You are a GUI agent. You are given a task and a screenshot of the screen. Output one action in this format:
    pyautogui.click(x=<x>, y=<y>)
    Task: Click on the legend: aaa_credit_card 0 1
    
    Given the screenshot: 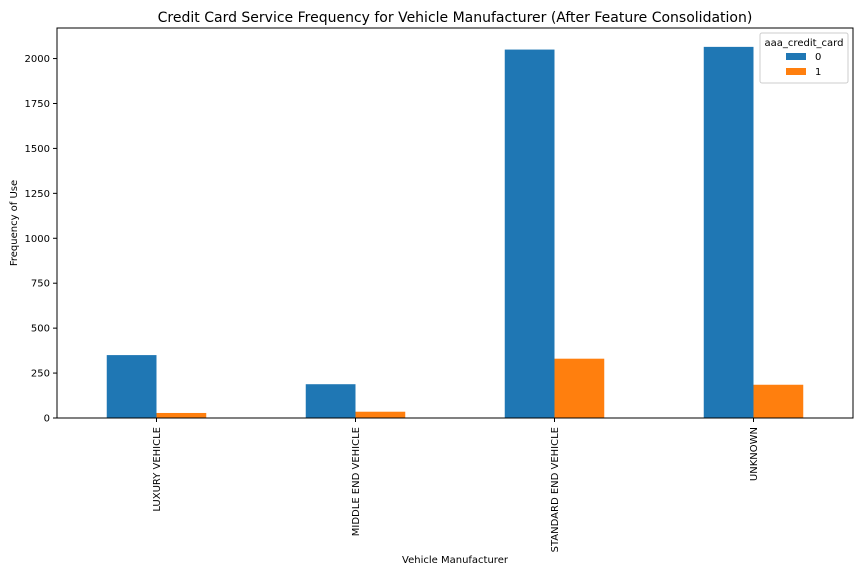 What is the action you would take?
    pyautogui.click(x=804, y=58)
    